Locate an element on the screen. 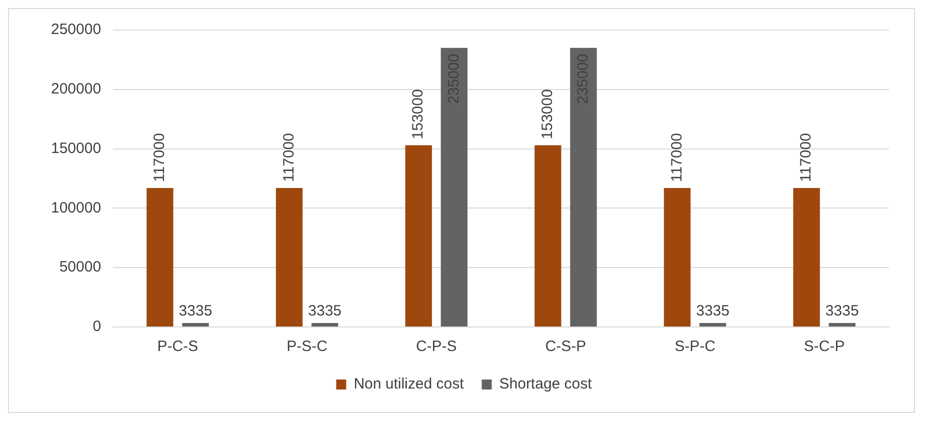 Image resolution: width=925 pixels, height=421 pixels. x-tick-label: S-P-C is located at coordinates (695, 347).